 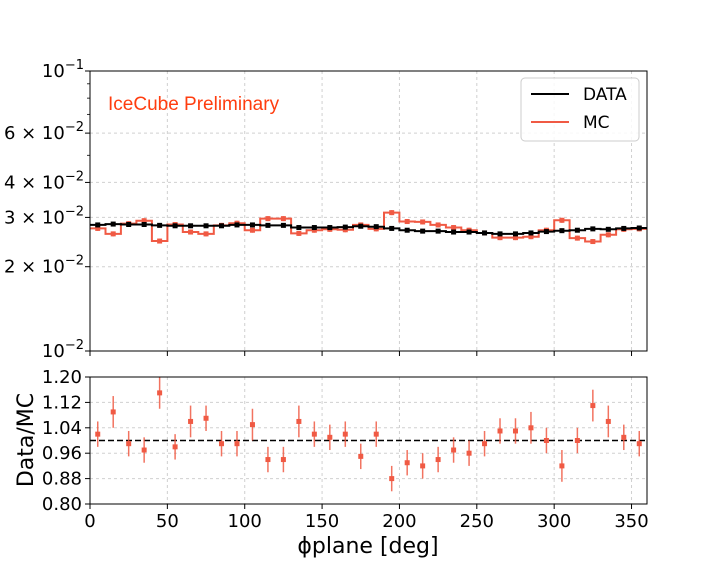 I want to click on ratio-x-tick-label: 350, so click(x=631, y=521).